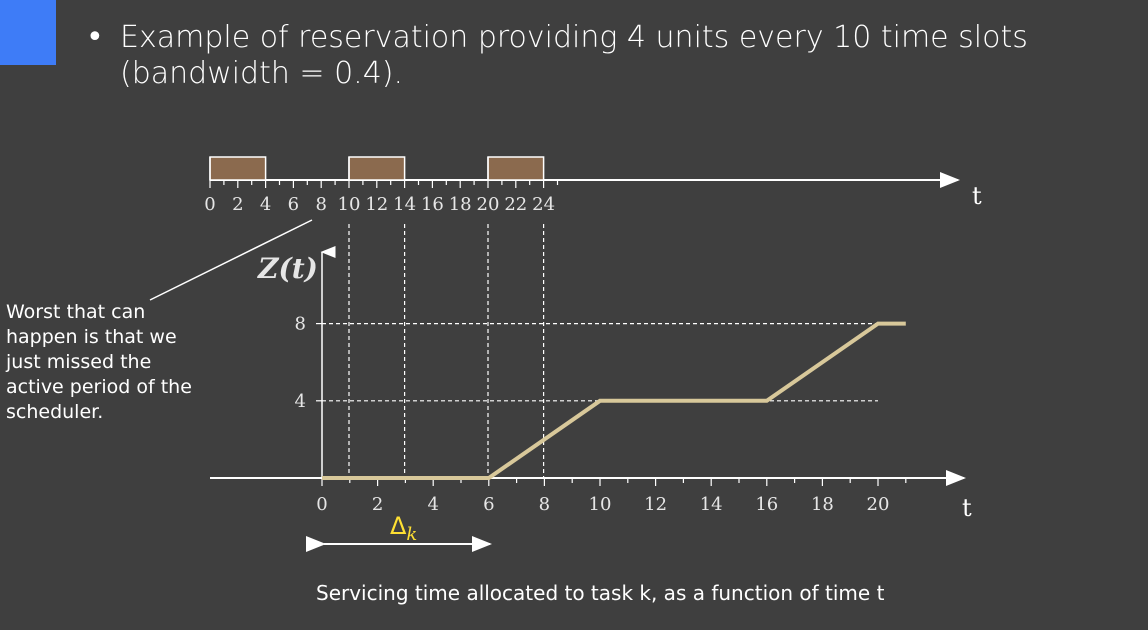 The width and height of the screenshot is (1148, 630). What do you see at coordinates (287, 268) in the screenshot?
I see `z-axis-label: Z(t)` at bounding box center [287, 268].